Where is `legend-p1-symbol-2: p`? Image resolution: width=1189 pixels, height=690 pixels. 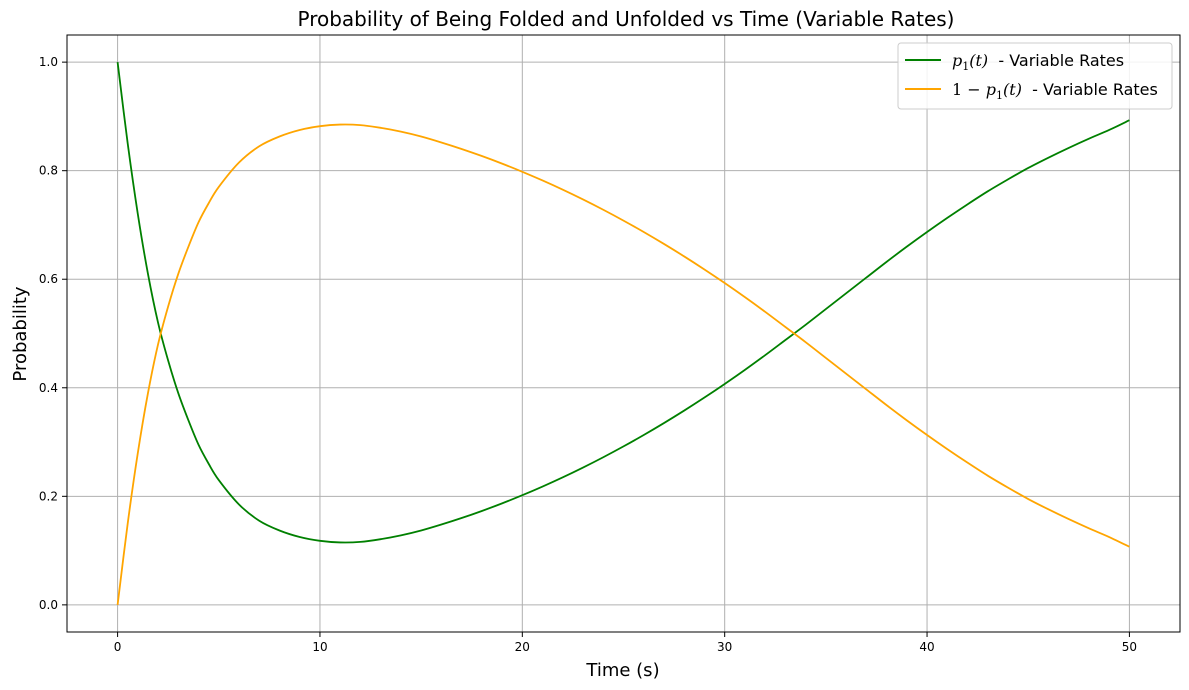
legend-p1-symbol-2: p is located at coordinates (991, 89).